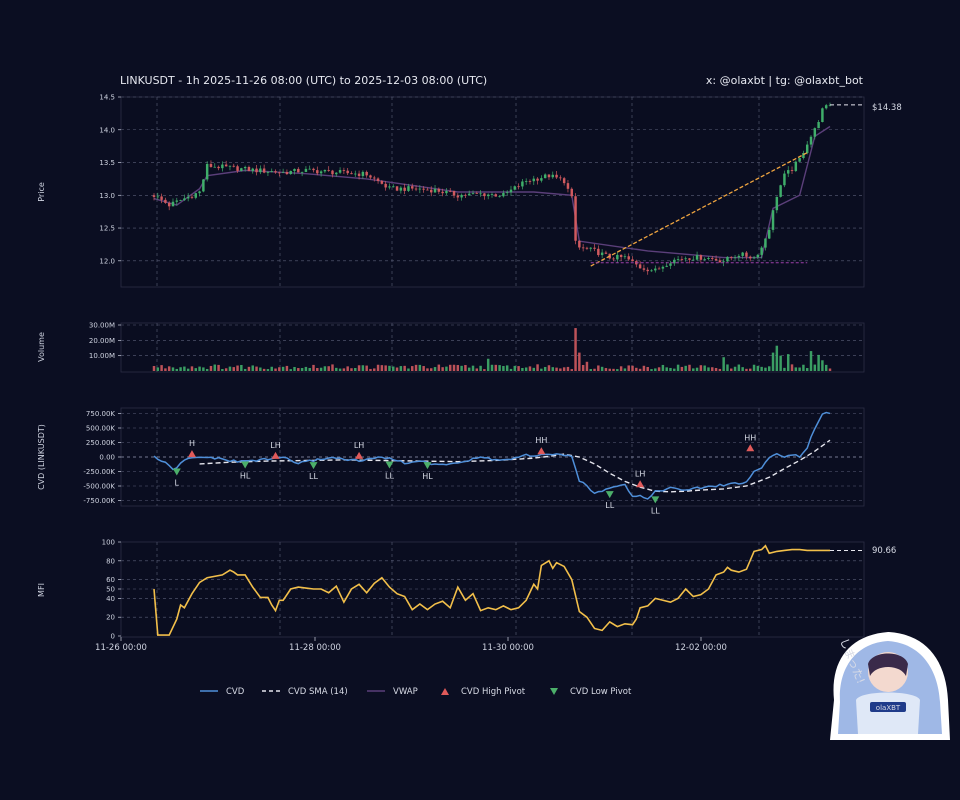 This screenshot has height=800, width=960. I want to click on cvd-pivot-label: LH, so click(640, 473).